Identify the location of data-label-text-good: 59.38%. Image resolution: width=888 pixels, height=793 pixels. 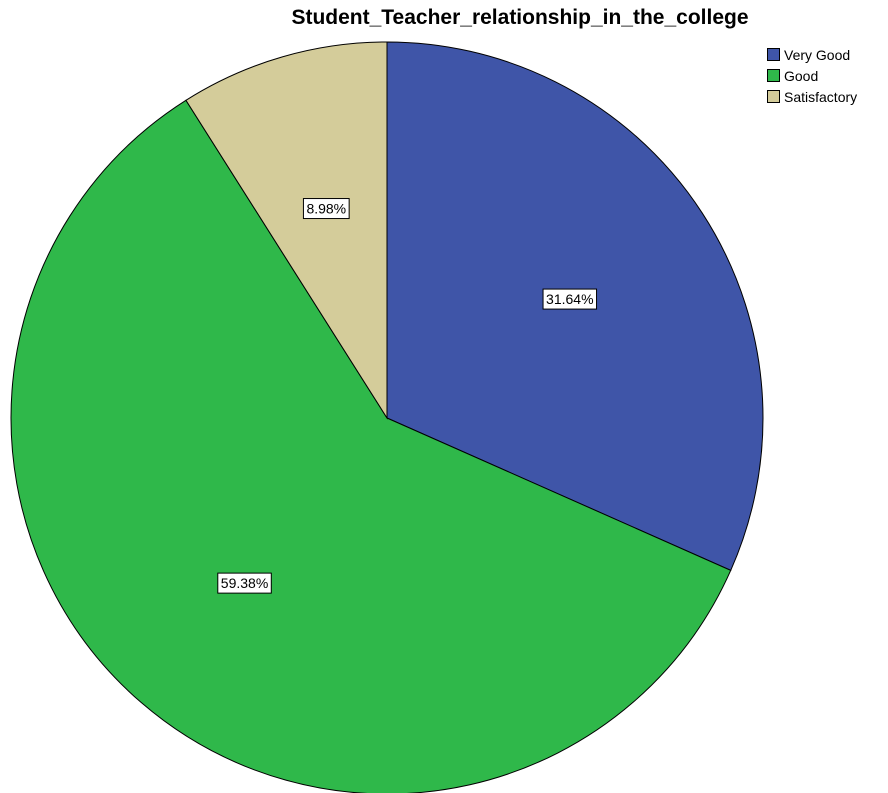
(244, 583).